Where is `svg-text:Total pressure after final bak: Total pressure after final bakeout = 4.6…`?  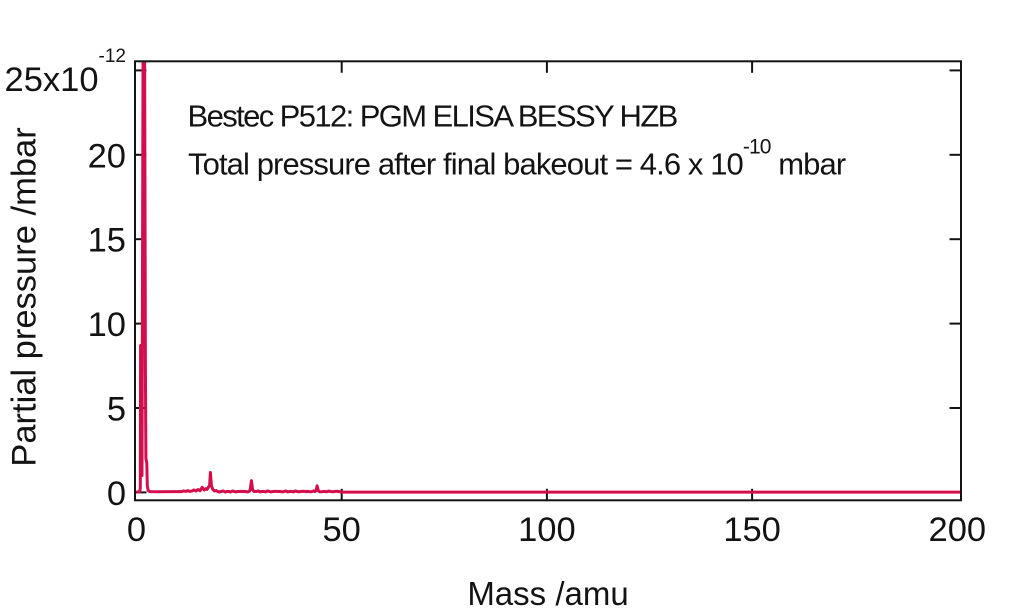
svg-text:Total pressure after final bak: Total pressure after final bakeout = 4.6… is located at coordinates (517, 159).